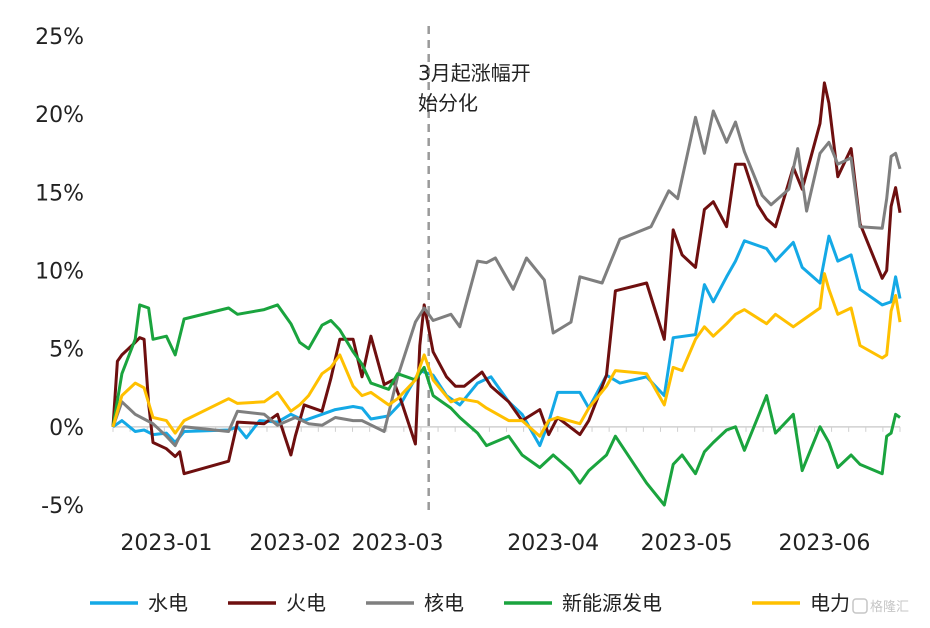 The height and width of the screenshot is (628, 930). Describe the element at coordinates (448, 103) in the screenshot. I see `annotation-text-line2: 始分化` at that location.